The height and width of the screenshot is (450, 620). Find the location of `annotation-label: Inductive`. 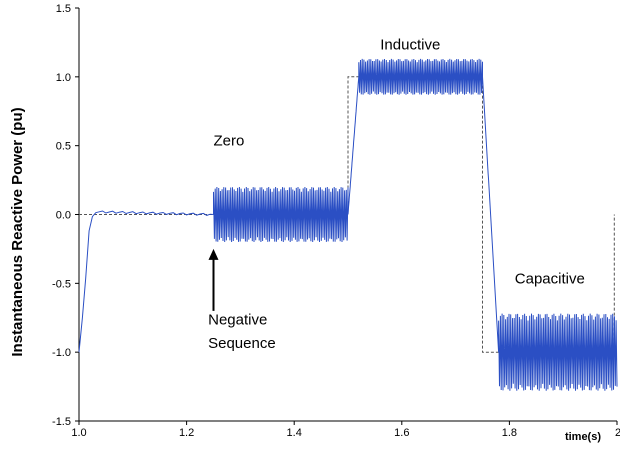

annotation-label: Inductive is located at coordinates (410, 44).